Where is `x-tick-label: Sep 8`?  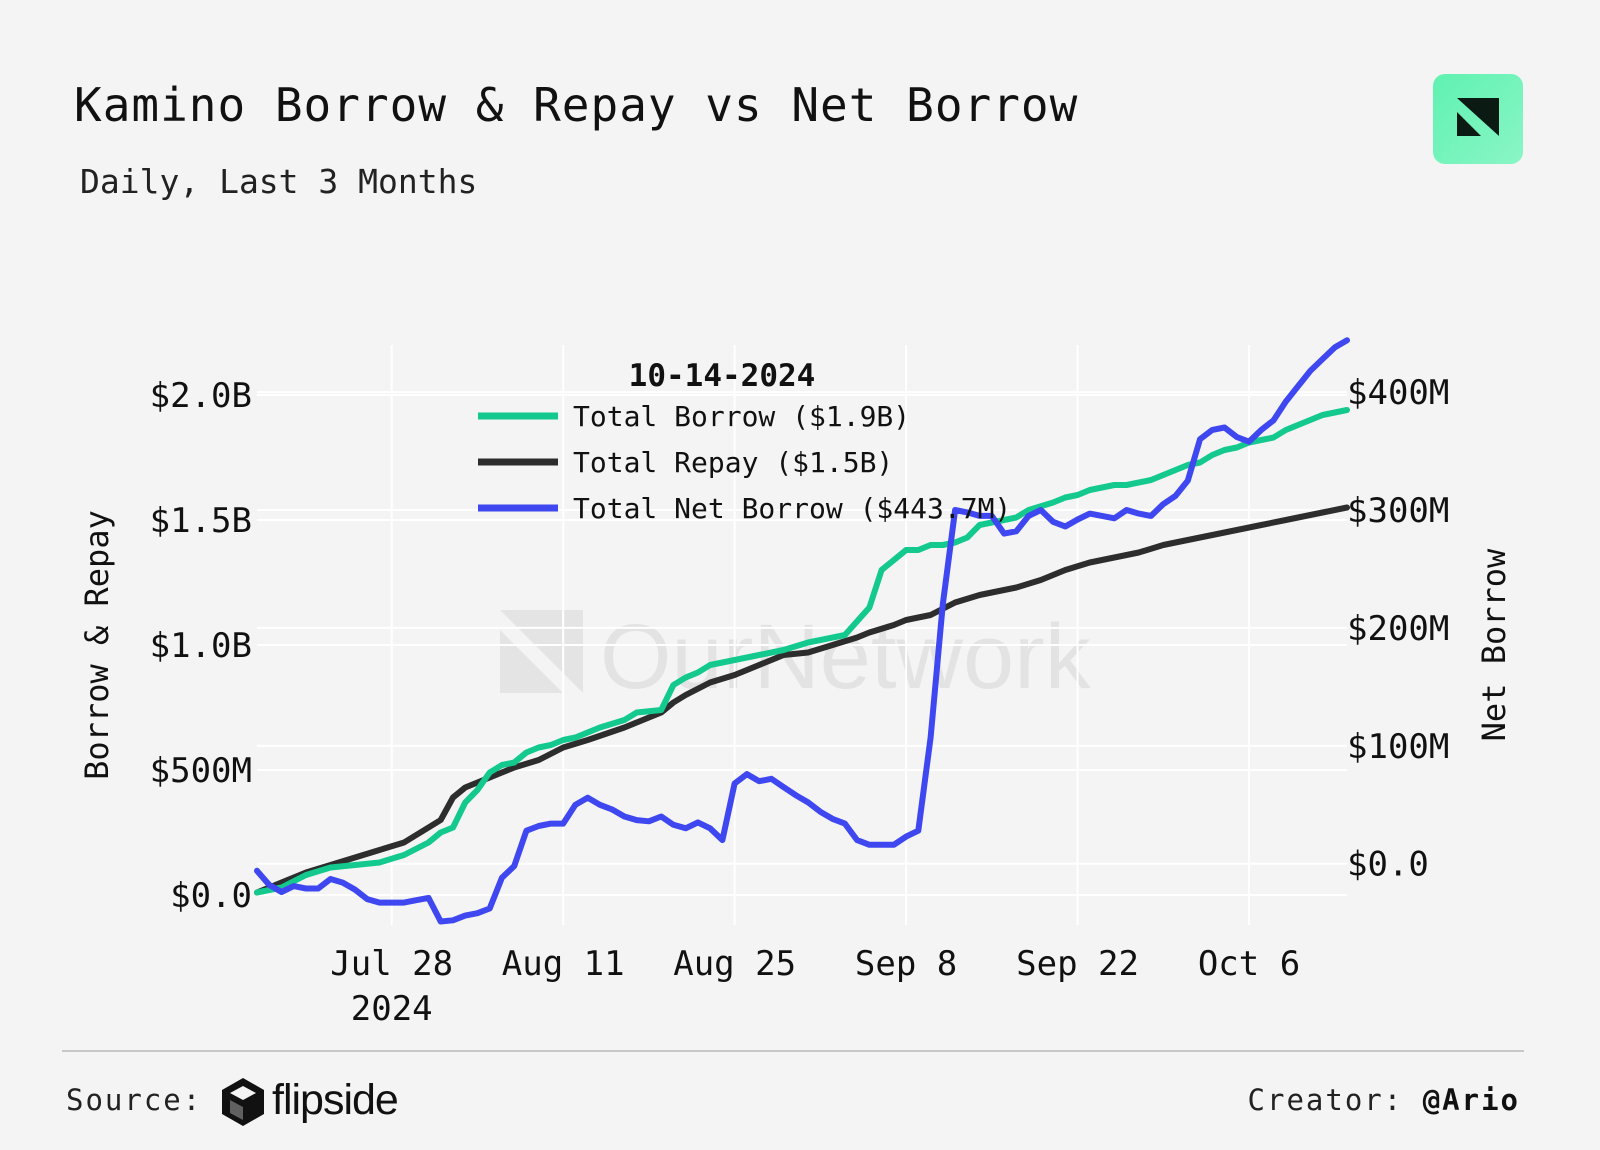
x-tick-label: Sep 8 is located at coordinates (906, 964).